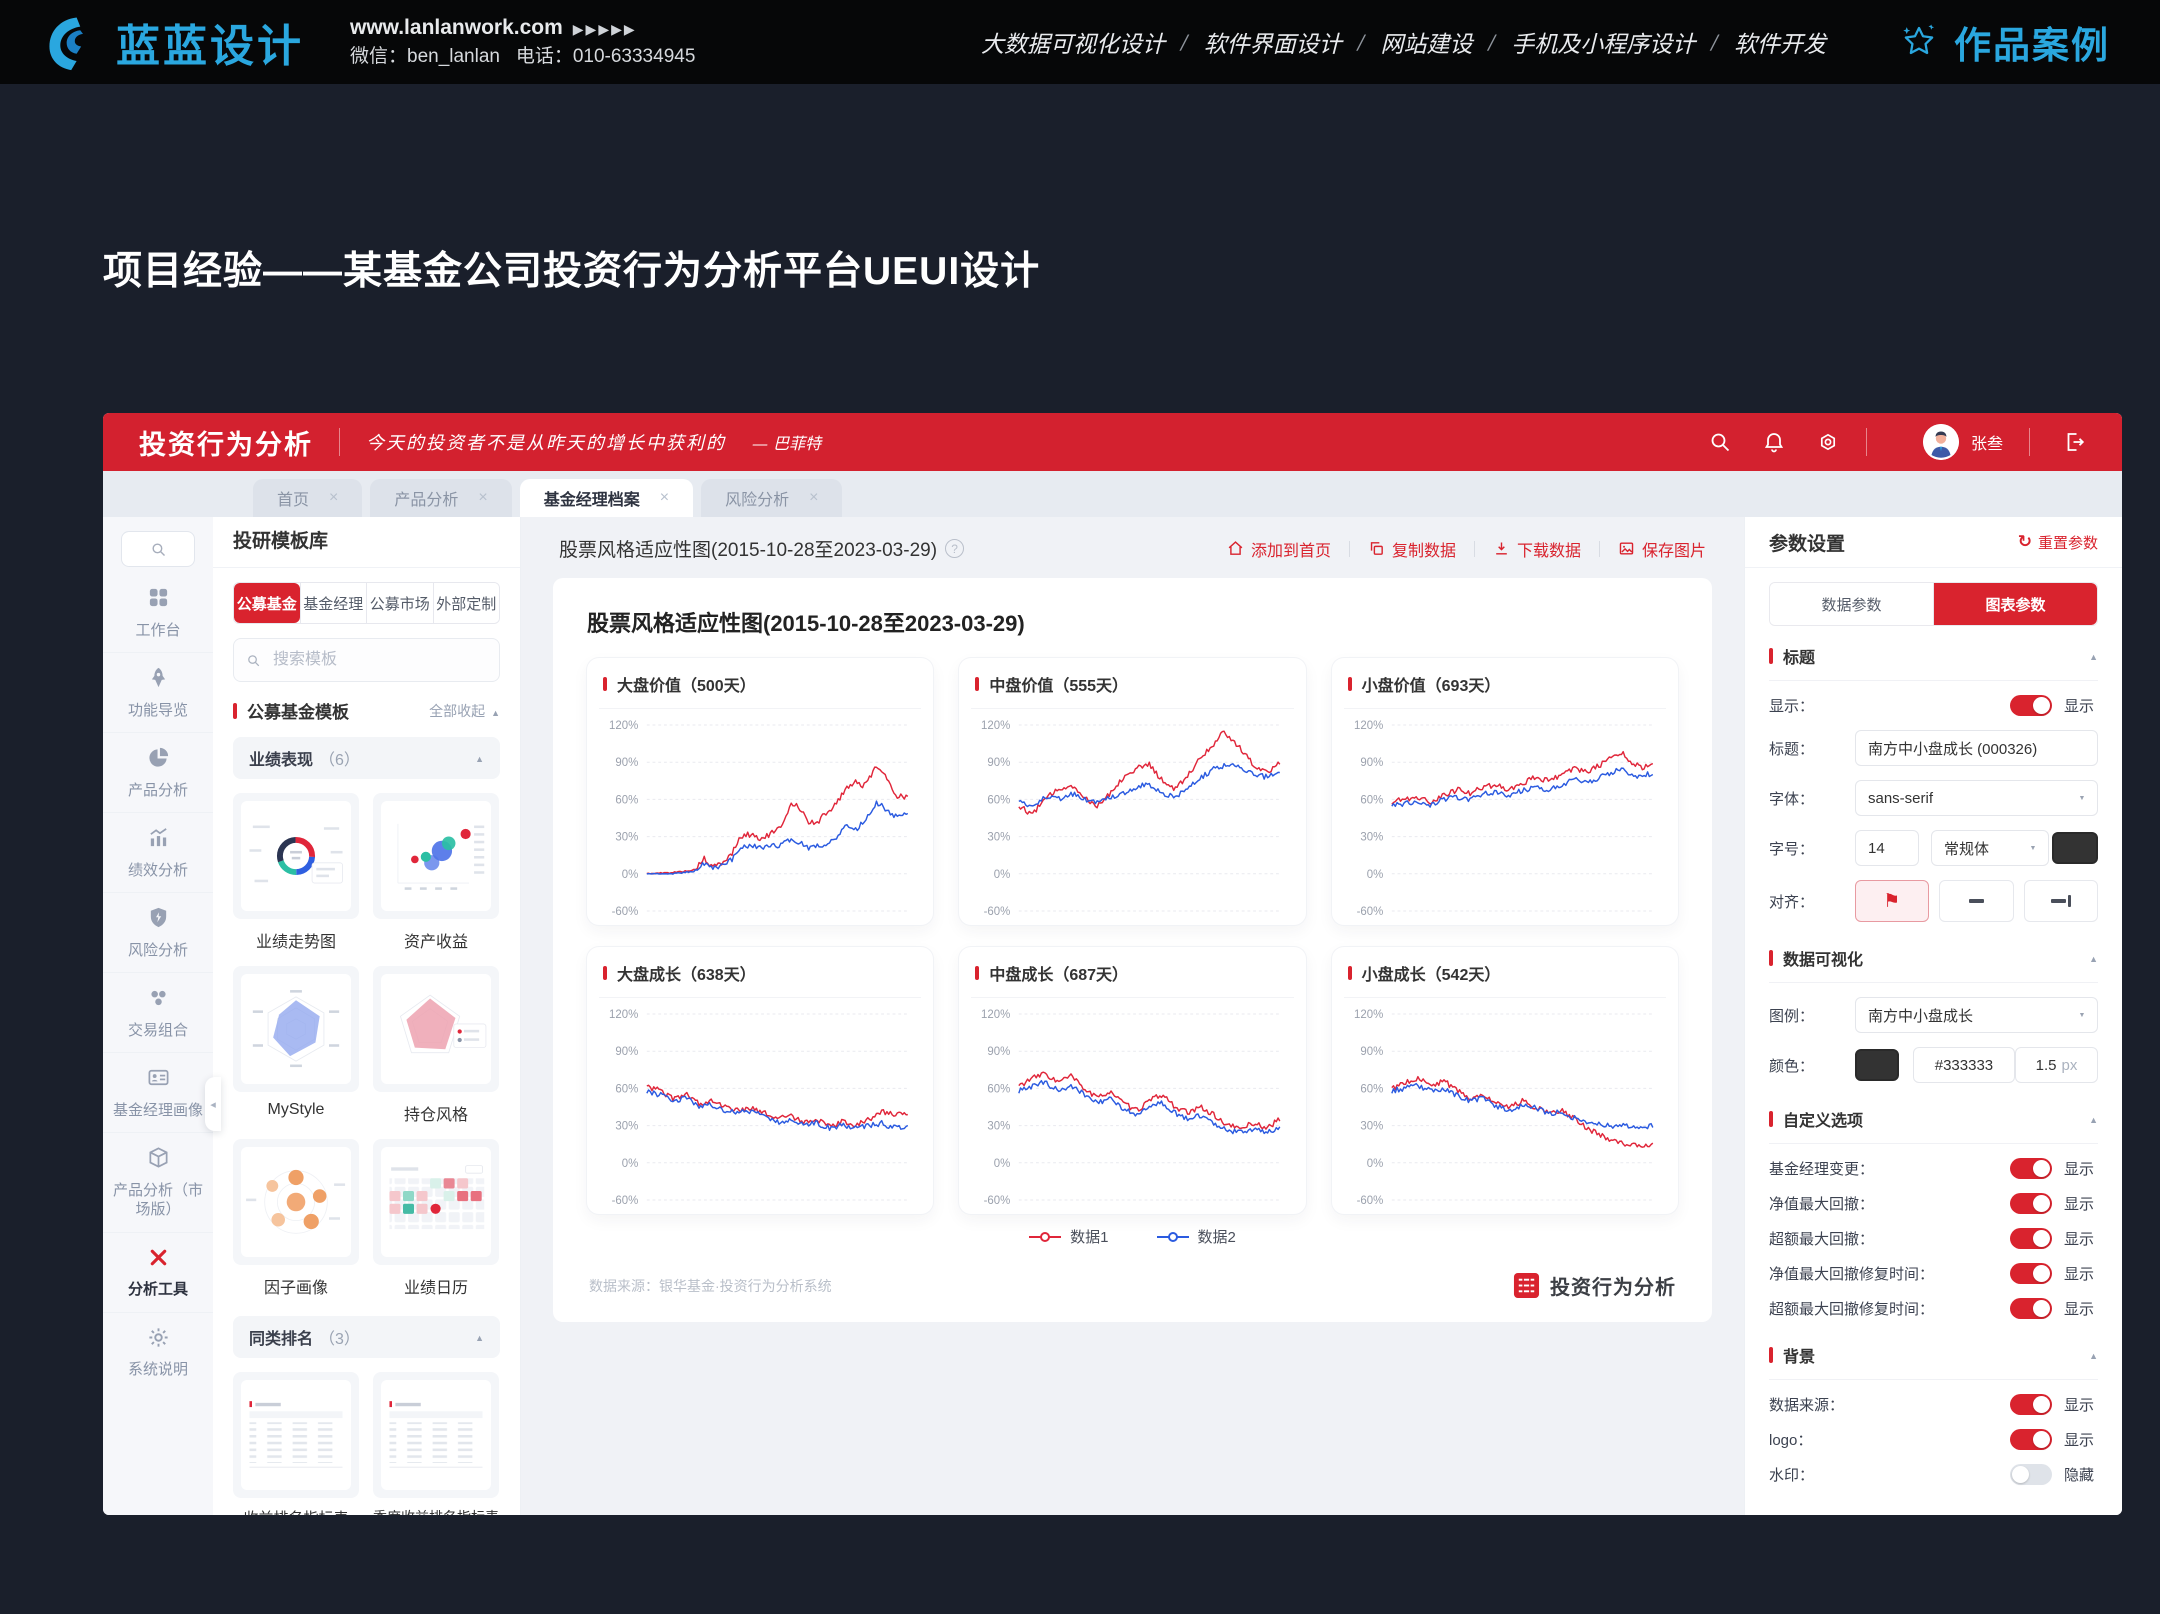 The height and width of the screenshot is (1614, 2160). I want to click on panel-collapse-handle: ◂, so click(213, 1104).